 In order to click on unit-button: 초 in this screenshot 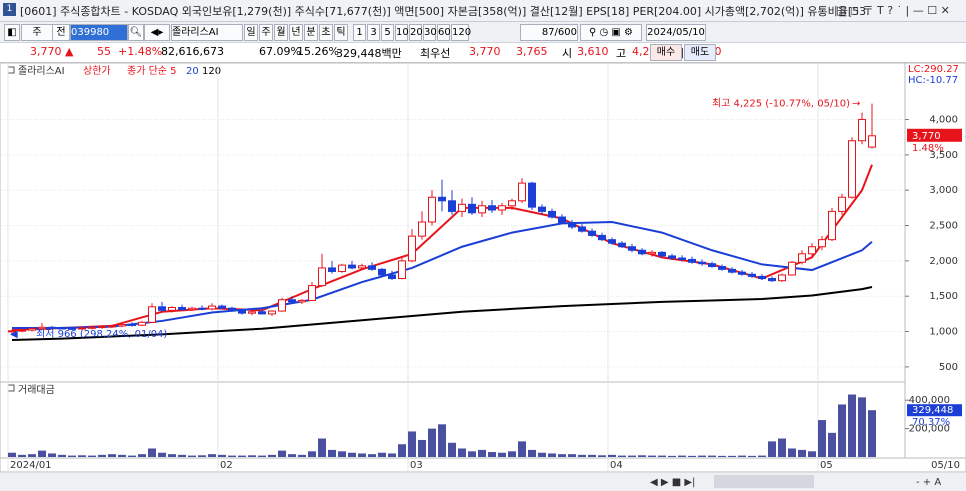, I will do `click(326, 32)`.